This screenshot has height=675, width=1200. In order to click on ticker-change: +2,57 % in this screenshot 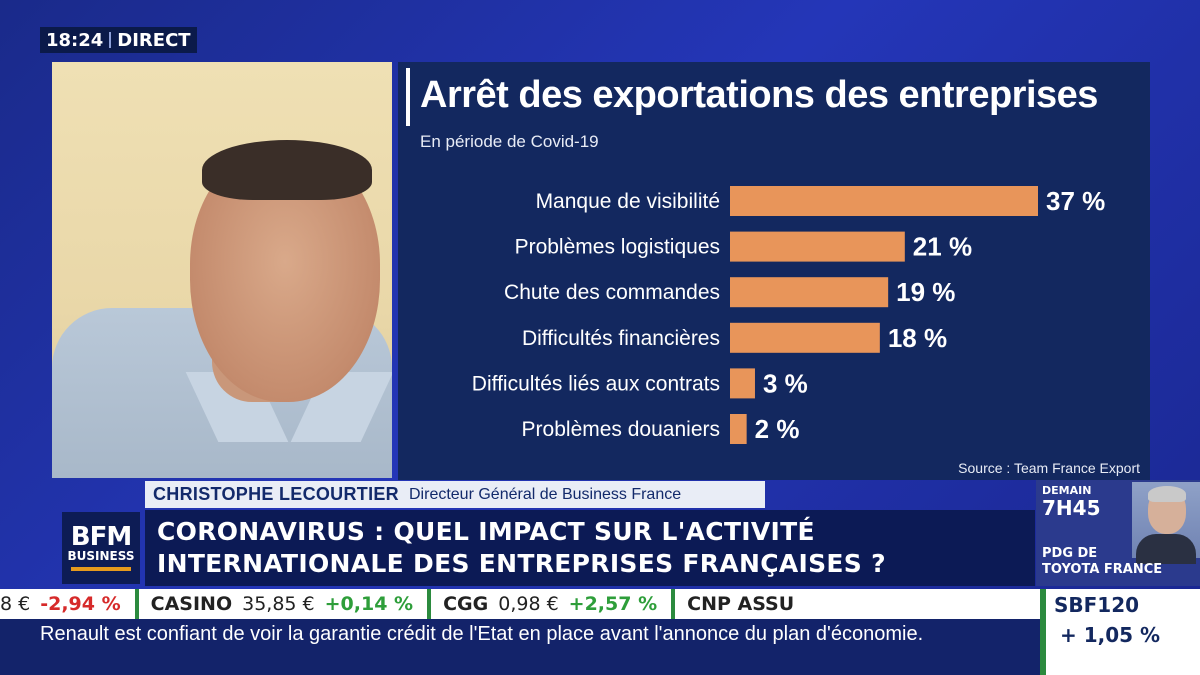, I will do `click(613, 604)`.